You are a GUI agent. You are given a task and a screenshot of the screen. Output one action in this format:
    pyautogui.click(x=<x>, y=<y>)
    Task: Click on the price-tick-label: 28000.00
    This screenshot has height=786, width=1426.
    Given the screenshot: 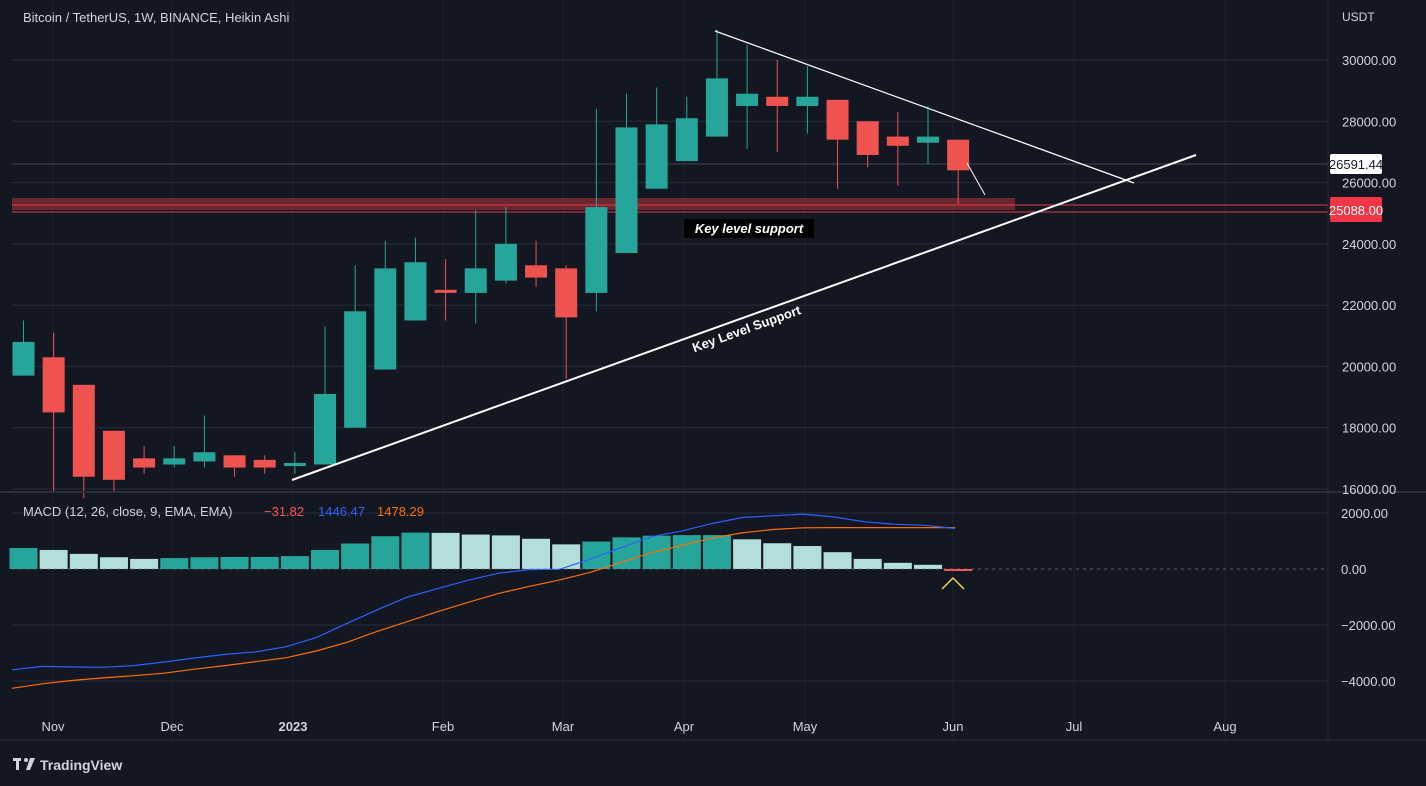 What is the action you would take?
    pyautogui.click(x=1369, y=121)
    